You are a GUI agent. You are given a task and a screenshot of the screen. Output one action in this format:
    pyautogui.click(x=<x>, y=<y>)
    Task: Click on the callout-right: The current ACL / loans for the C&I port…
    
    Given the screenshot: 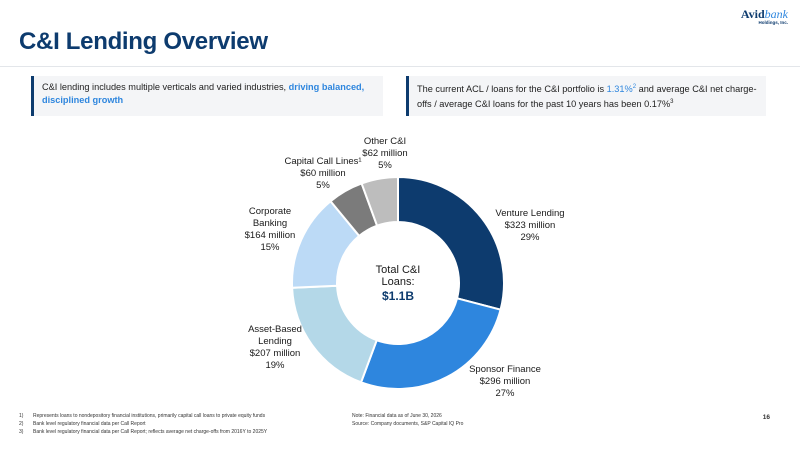 What is the action you would take?
    pyautogui.click(x=586, y=96)
    